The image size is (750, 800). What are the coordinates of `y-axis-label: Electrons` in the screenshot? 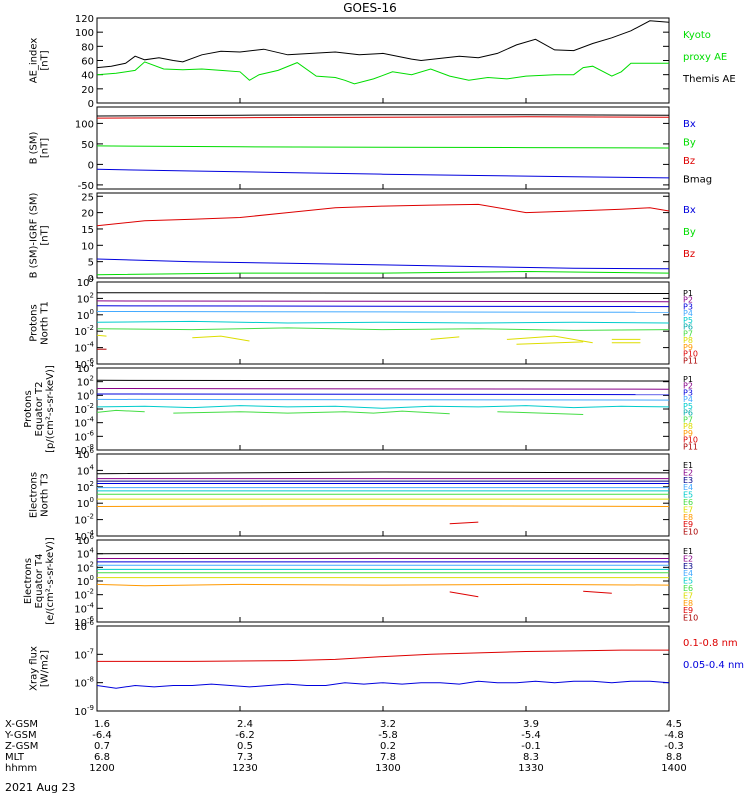 It's located at (28, 581).